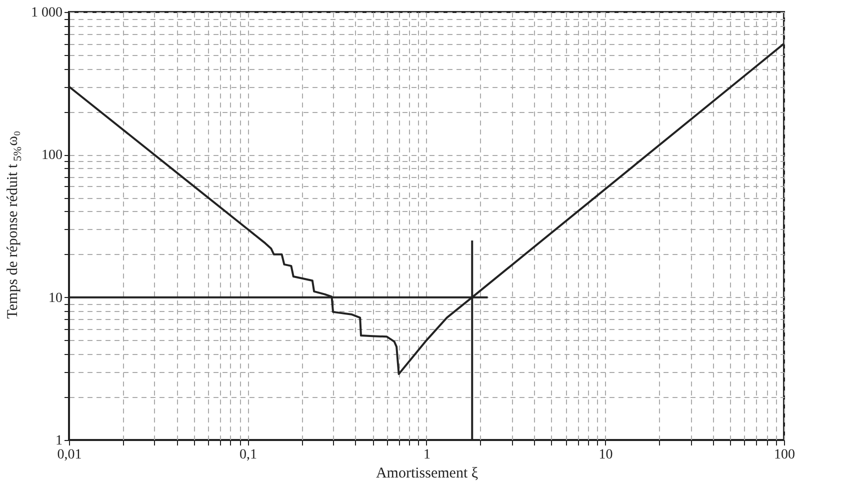 The width and height of the screenshot is (866, 498). I want to click on x-axis-title: Amortissement ξ, so click(427, 474).